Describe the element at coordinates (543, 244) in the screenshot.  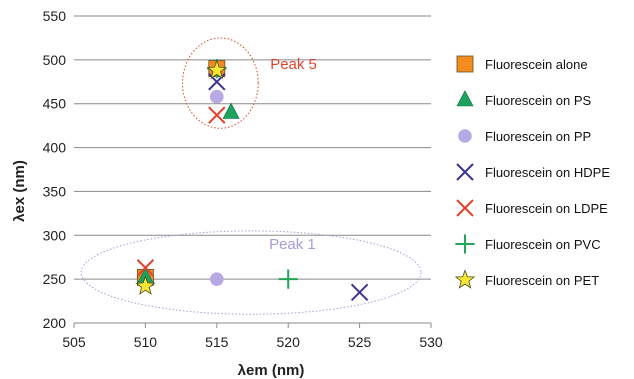
I see `legend-label: Fluorescein on PVC` at that location.